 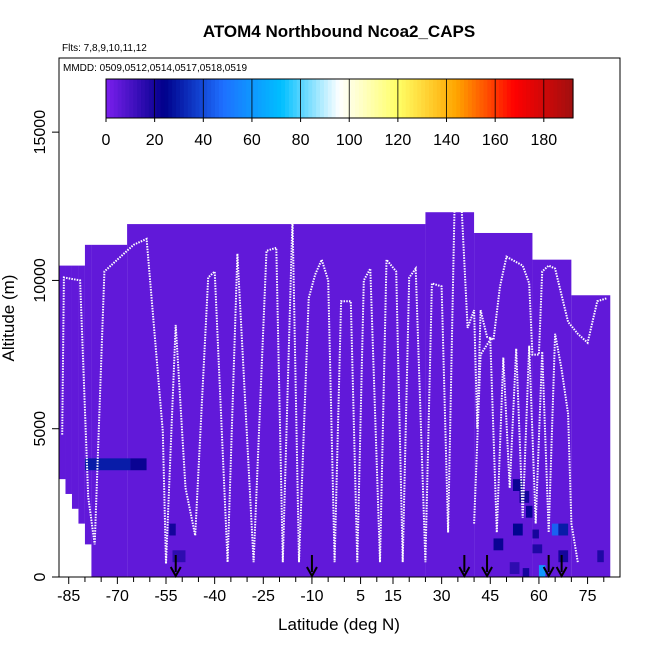 What do you see at coordinates (539, 596) in the screenshot?
I see `x-tick-label: 60` at bounding box center [539, 596].